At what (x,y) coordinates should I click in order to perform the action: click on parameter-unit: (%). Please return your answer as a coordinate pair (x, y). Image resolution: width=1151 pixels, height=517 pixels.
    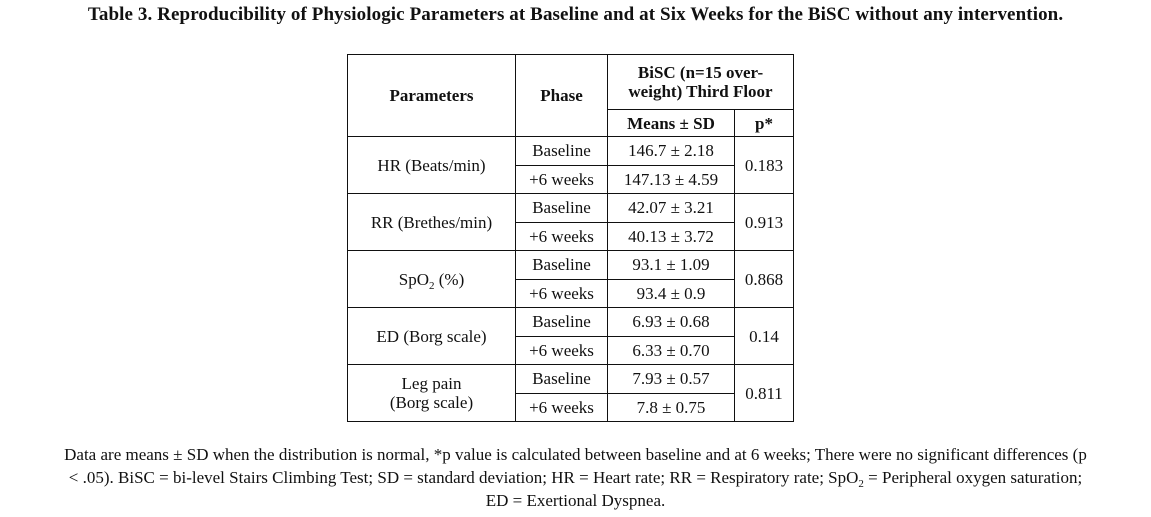
    Looking at the image, I should click on (449, 279).